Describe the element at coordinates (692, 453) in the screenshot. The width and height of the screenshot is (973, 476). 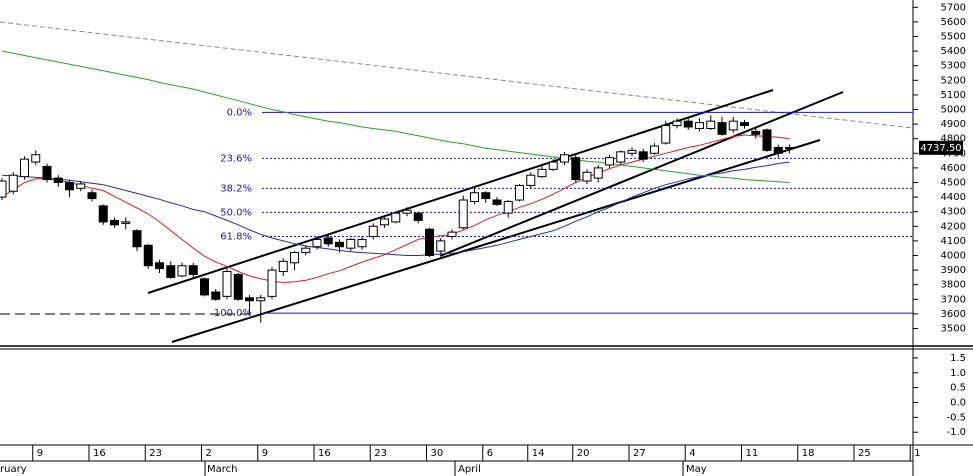
I see `x-tick-label: 4` at that location.